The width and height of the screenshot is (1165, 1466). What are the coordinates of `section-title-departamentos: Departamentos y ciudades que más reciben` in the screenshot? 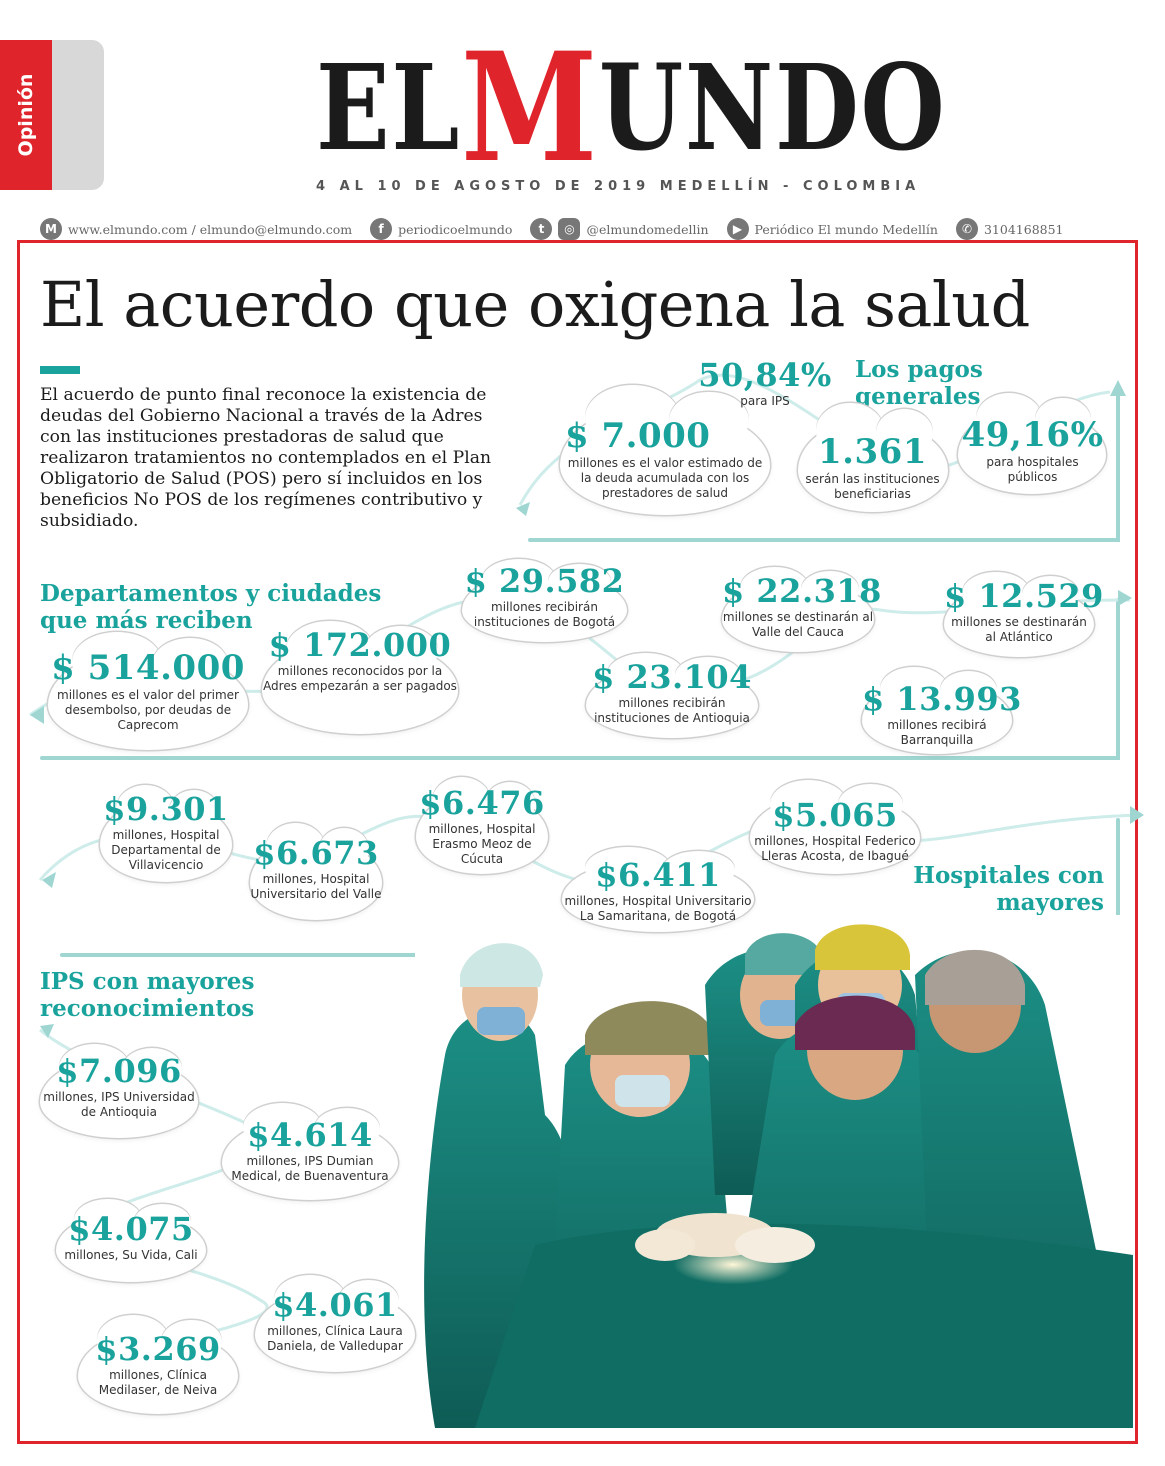 It's located at (211, 607).